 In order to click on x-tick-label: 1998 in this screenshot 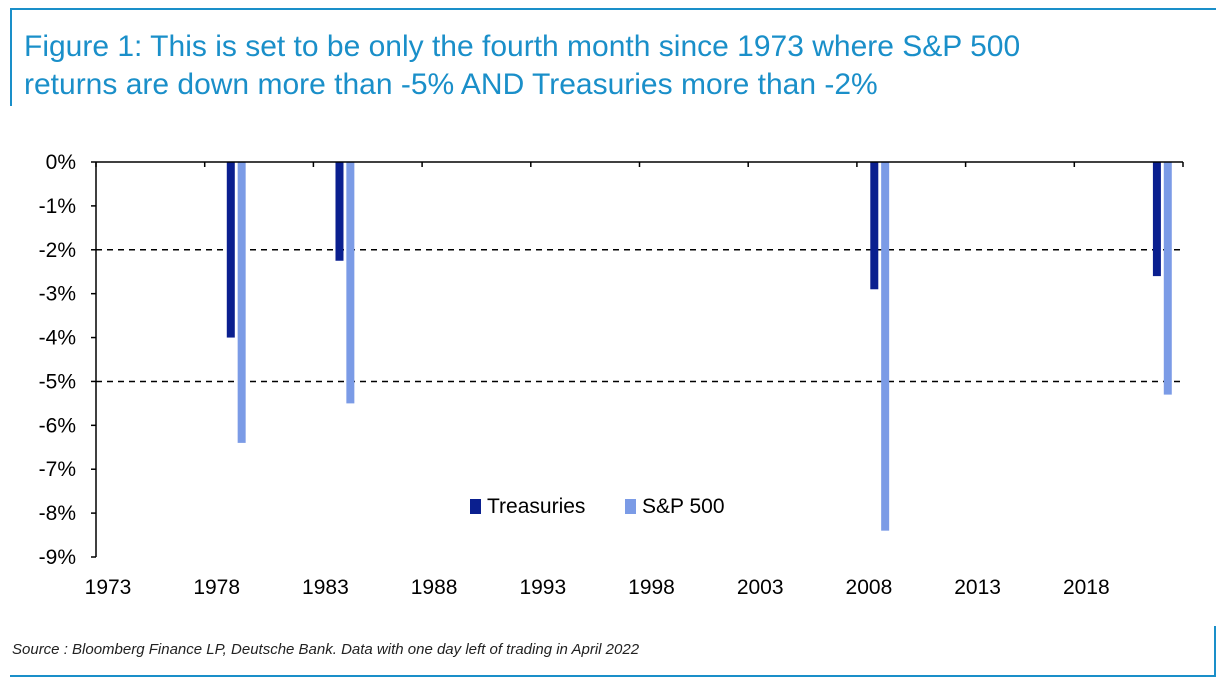, I will do `click(651, 587)`.